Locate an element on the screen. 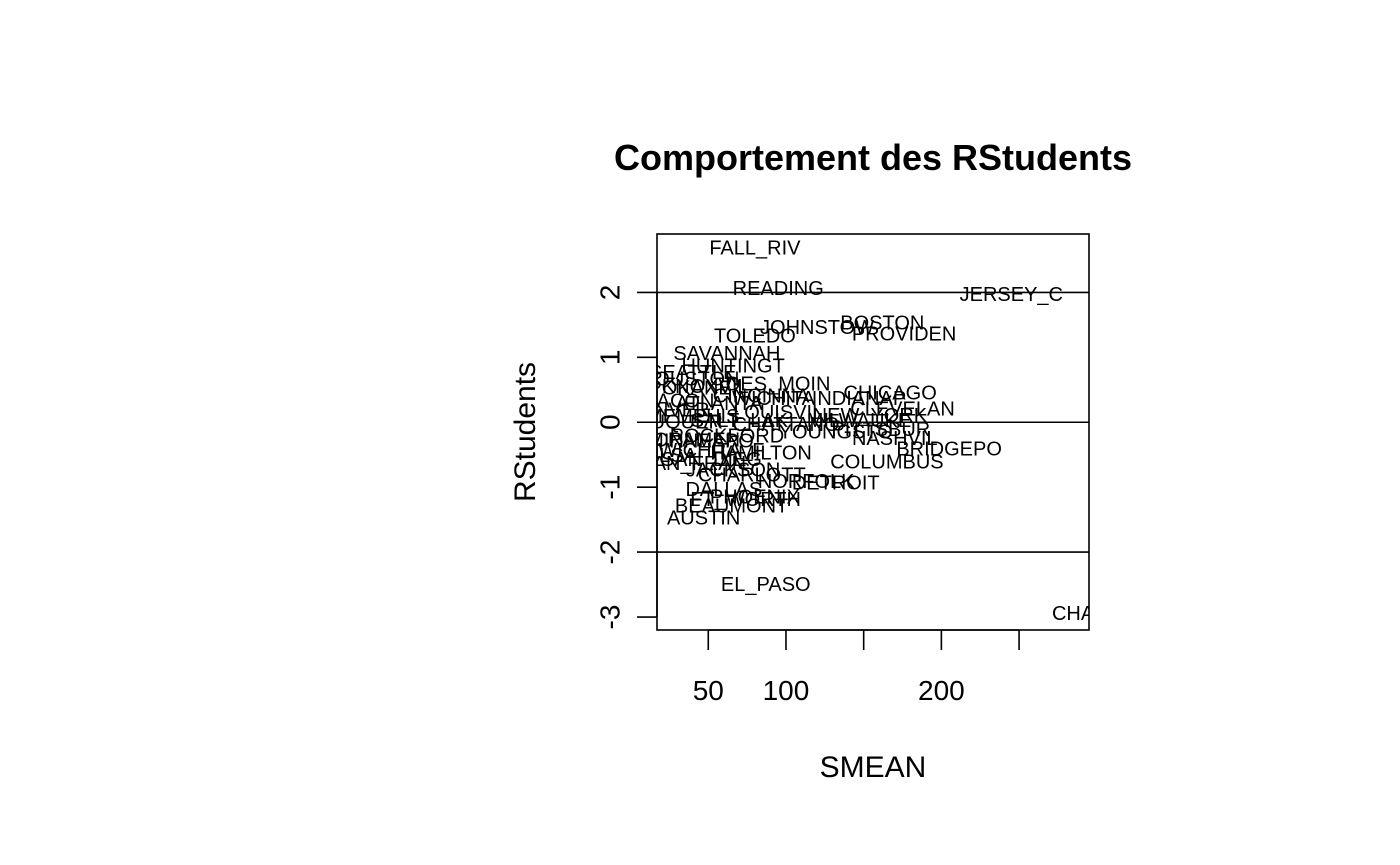 The image size is (1400, 865). point-label-40: COLUMBUS is located at coordinates (886, 463).